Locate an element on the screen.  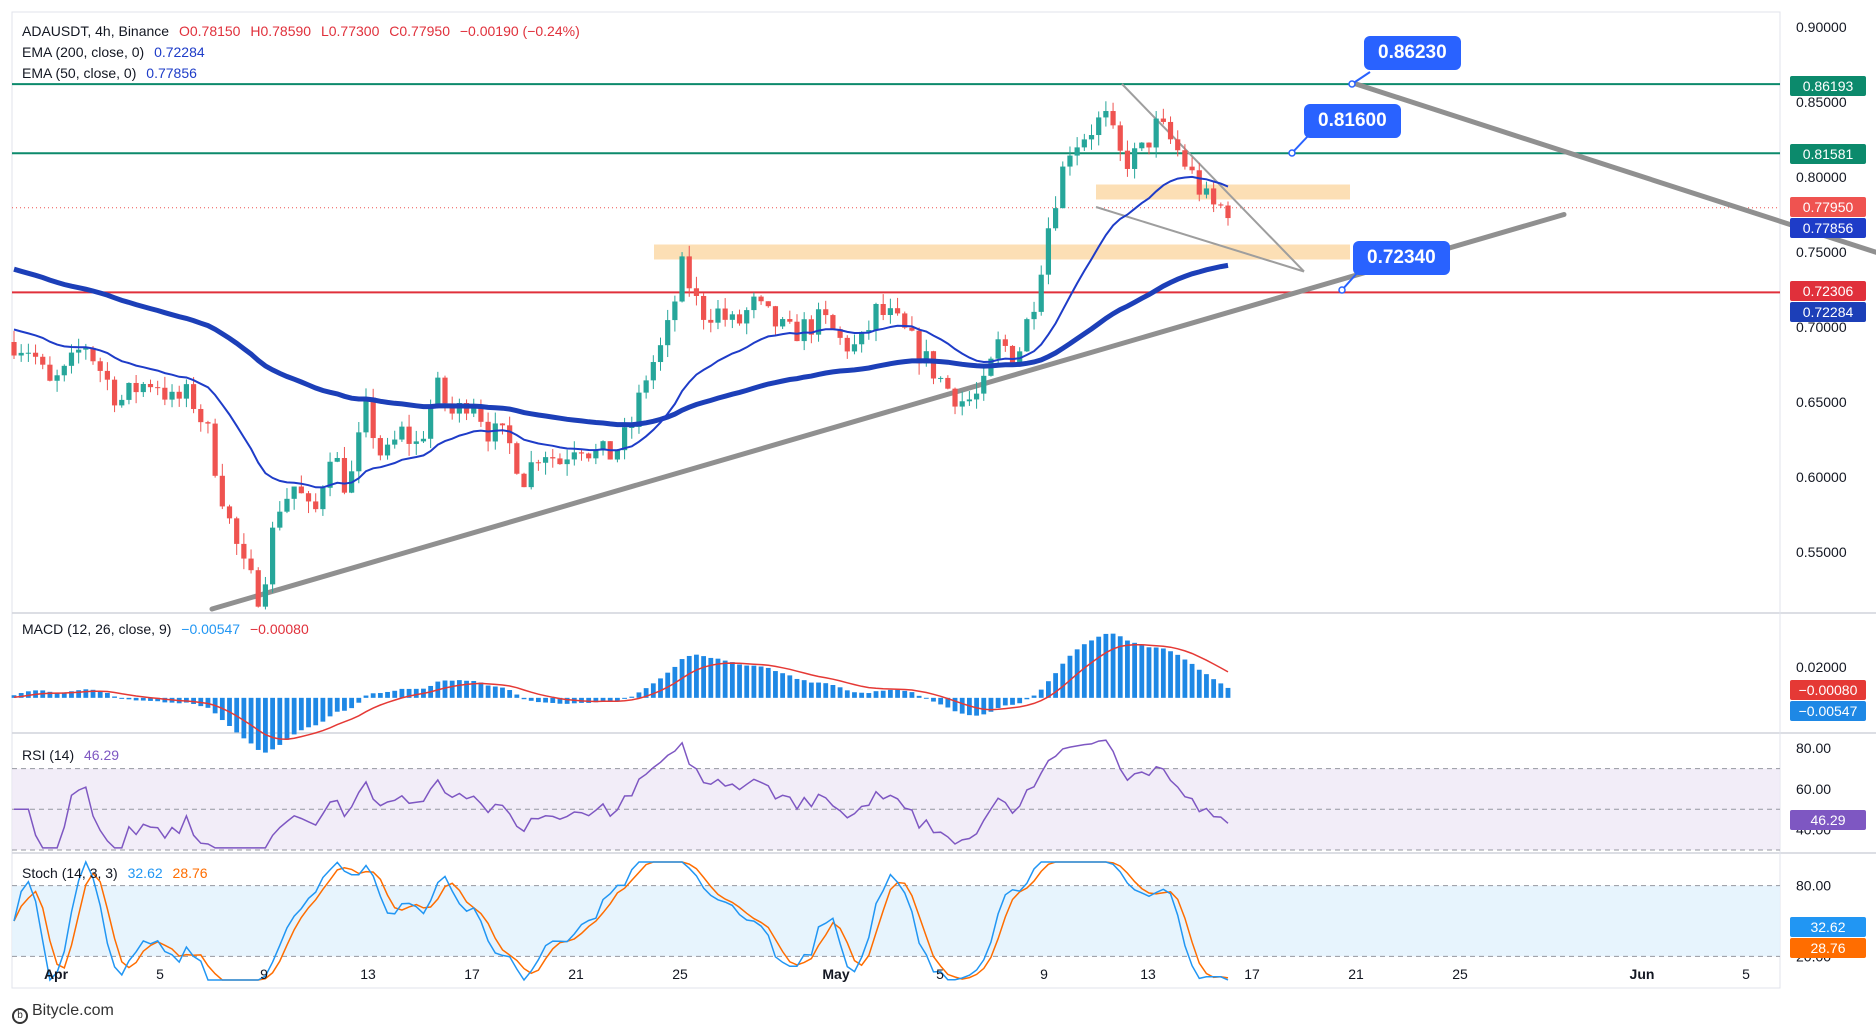
callout-anchor-c1 is located at coordinates (1352, 84).